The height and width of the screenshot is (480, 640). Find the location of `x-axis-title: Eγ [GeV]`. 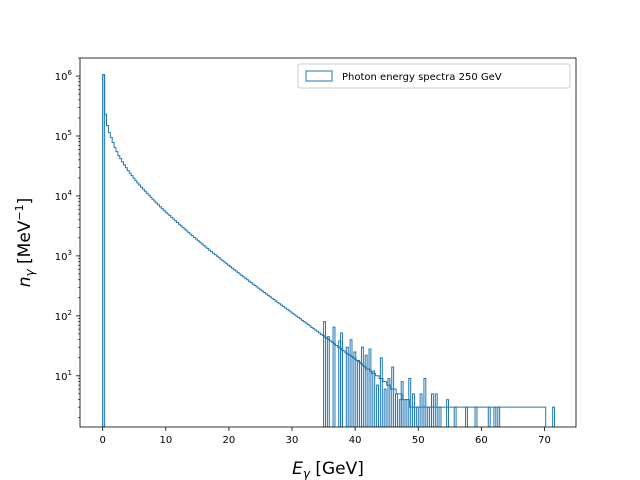

x-axis-title: Eγ [GeV] is located at coordinates (328, 469).